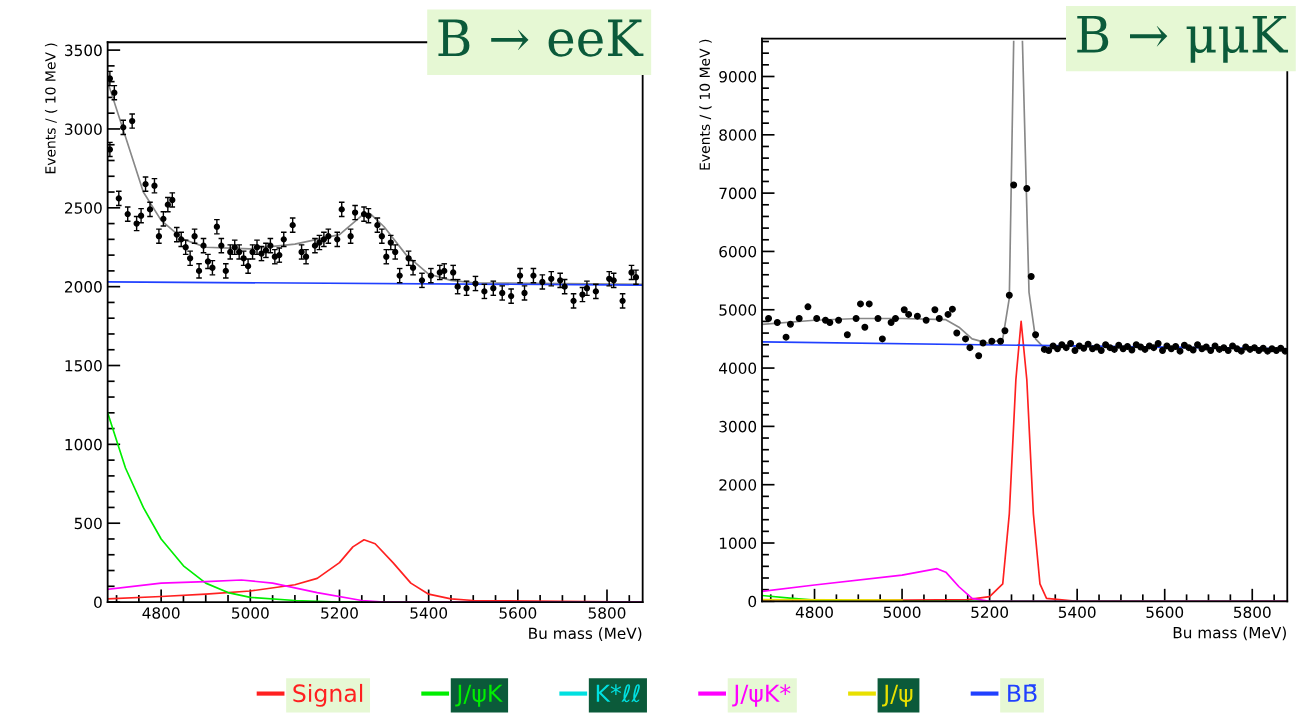 This screenshot has width=1297, height=728. I want to click on y-tick-label: 1500, so click(83, 365).